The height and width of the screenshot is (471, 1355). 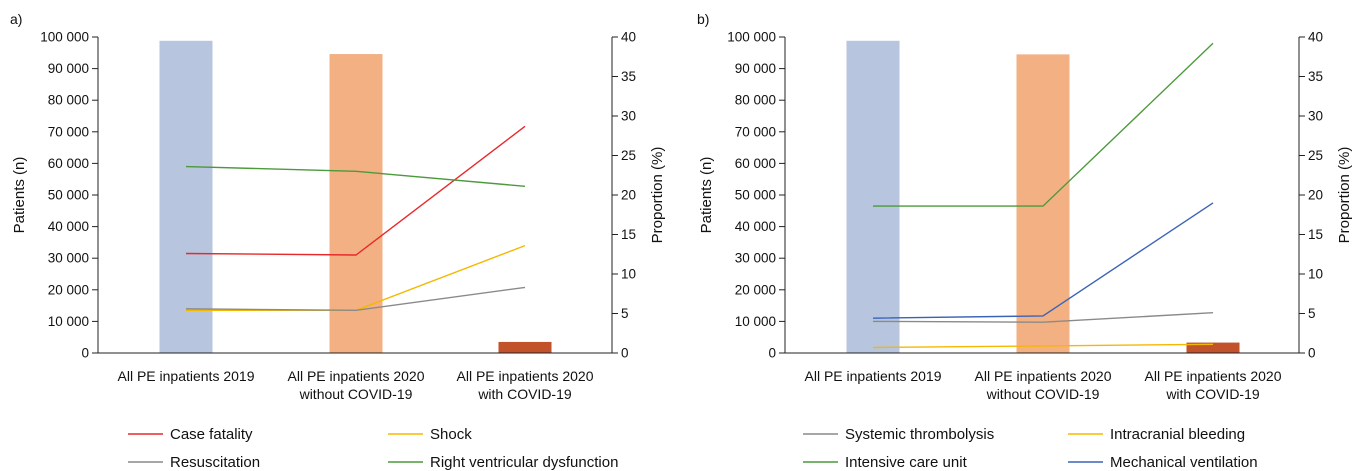 I want to click on legend-label: Right ventricular dysfunction, so click(x=524, y=462).